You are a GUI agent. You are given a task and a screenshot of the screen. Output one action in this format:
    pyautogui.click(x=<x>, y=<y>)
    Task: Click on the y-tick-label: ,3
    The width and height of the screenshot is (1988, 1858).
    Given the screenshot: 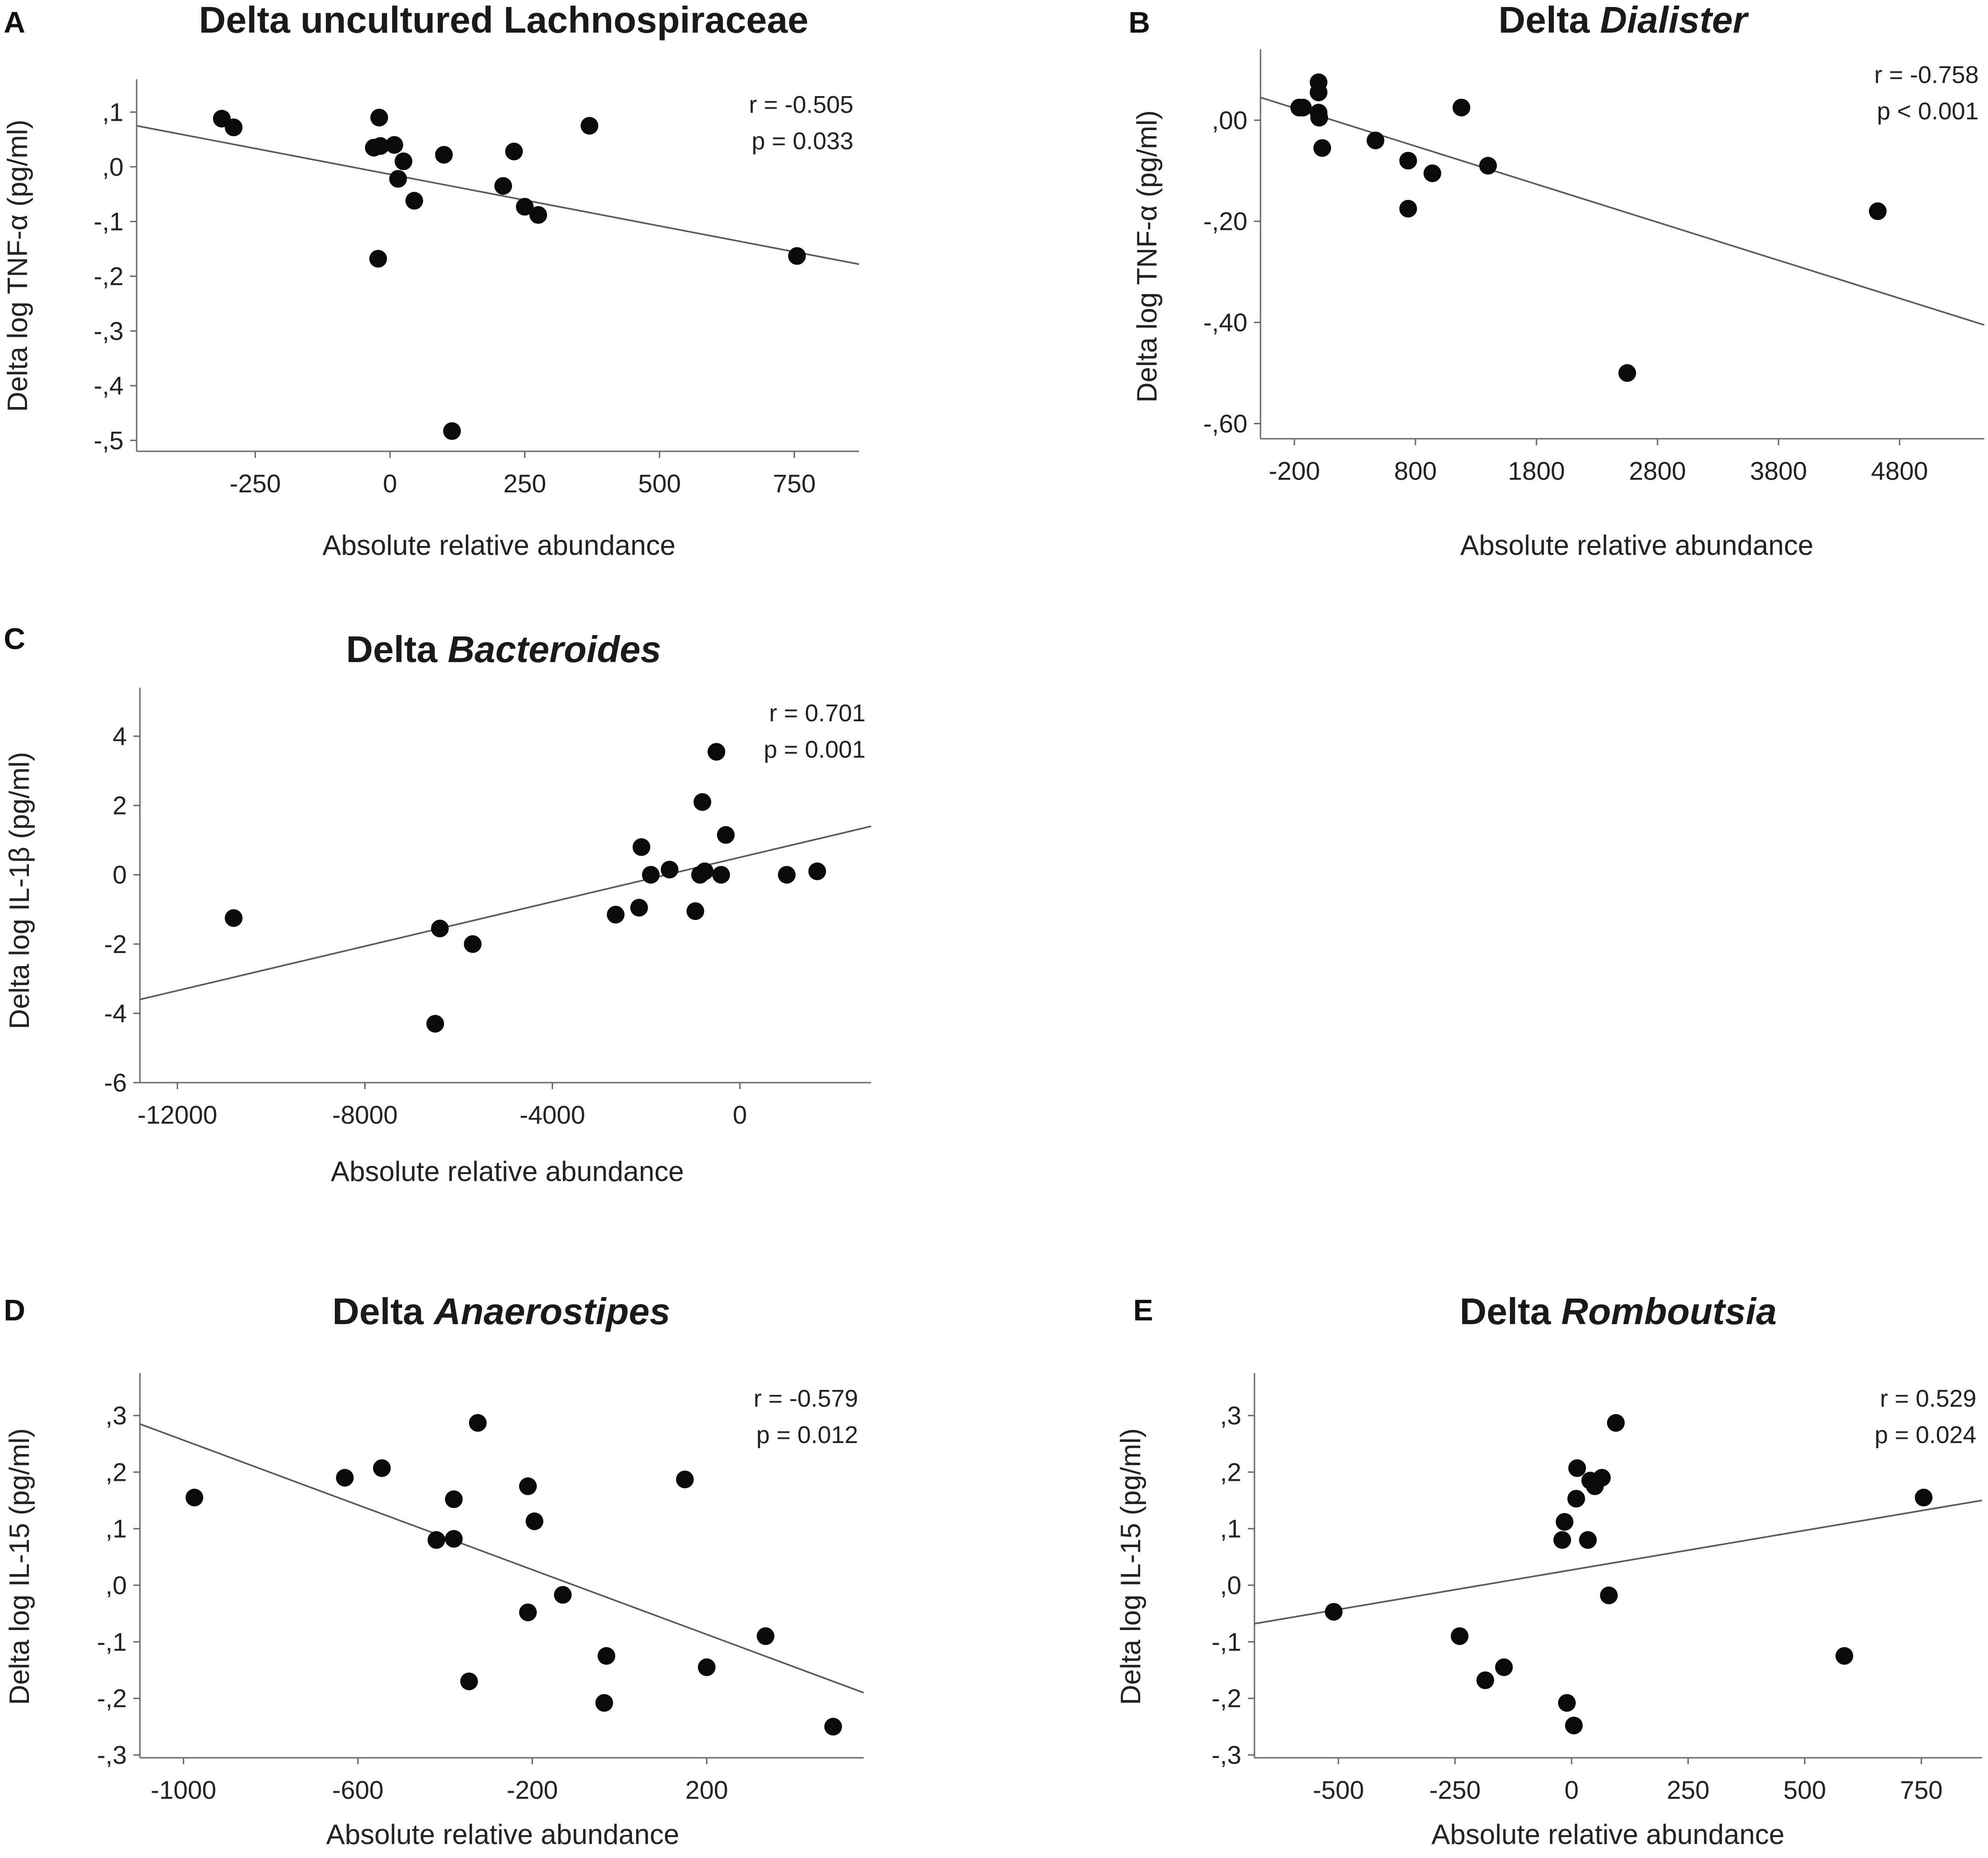 What is the action you would take?
    pyautogui.click(x=116, y=1415)
    